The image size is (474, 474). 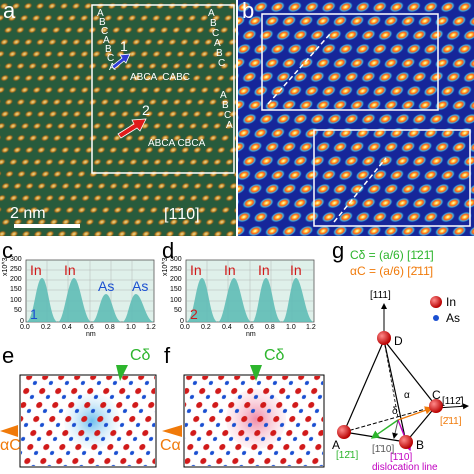 I want to click on profile-plot-d, so click(x=250, y=291).